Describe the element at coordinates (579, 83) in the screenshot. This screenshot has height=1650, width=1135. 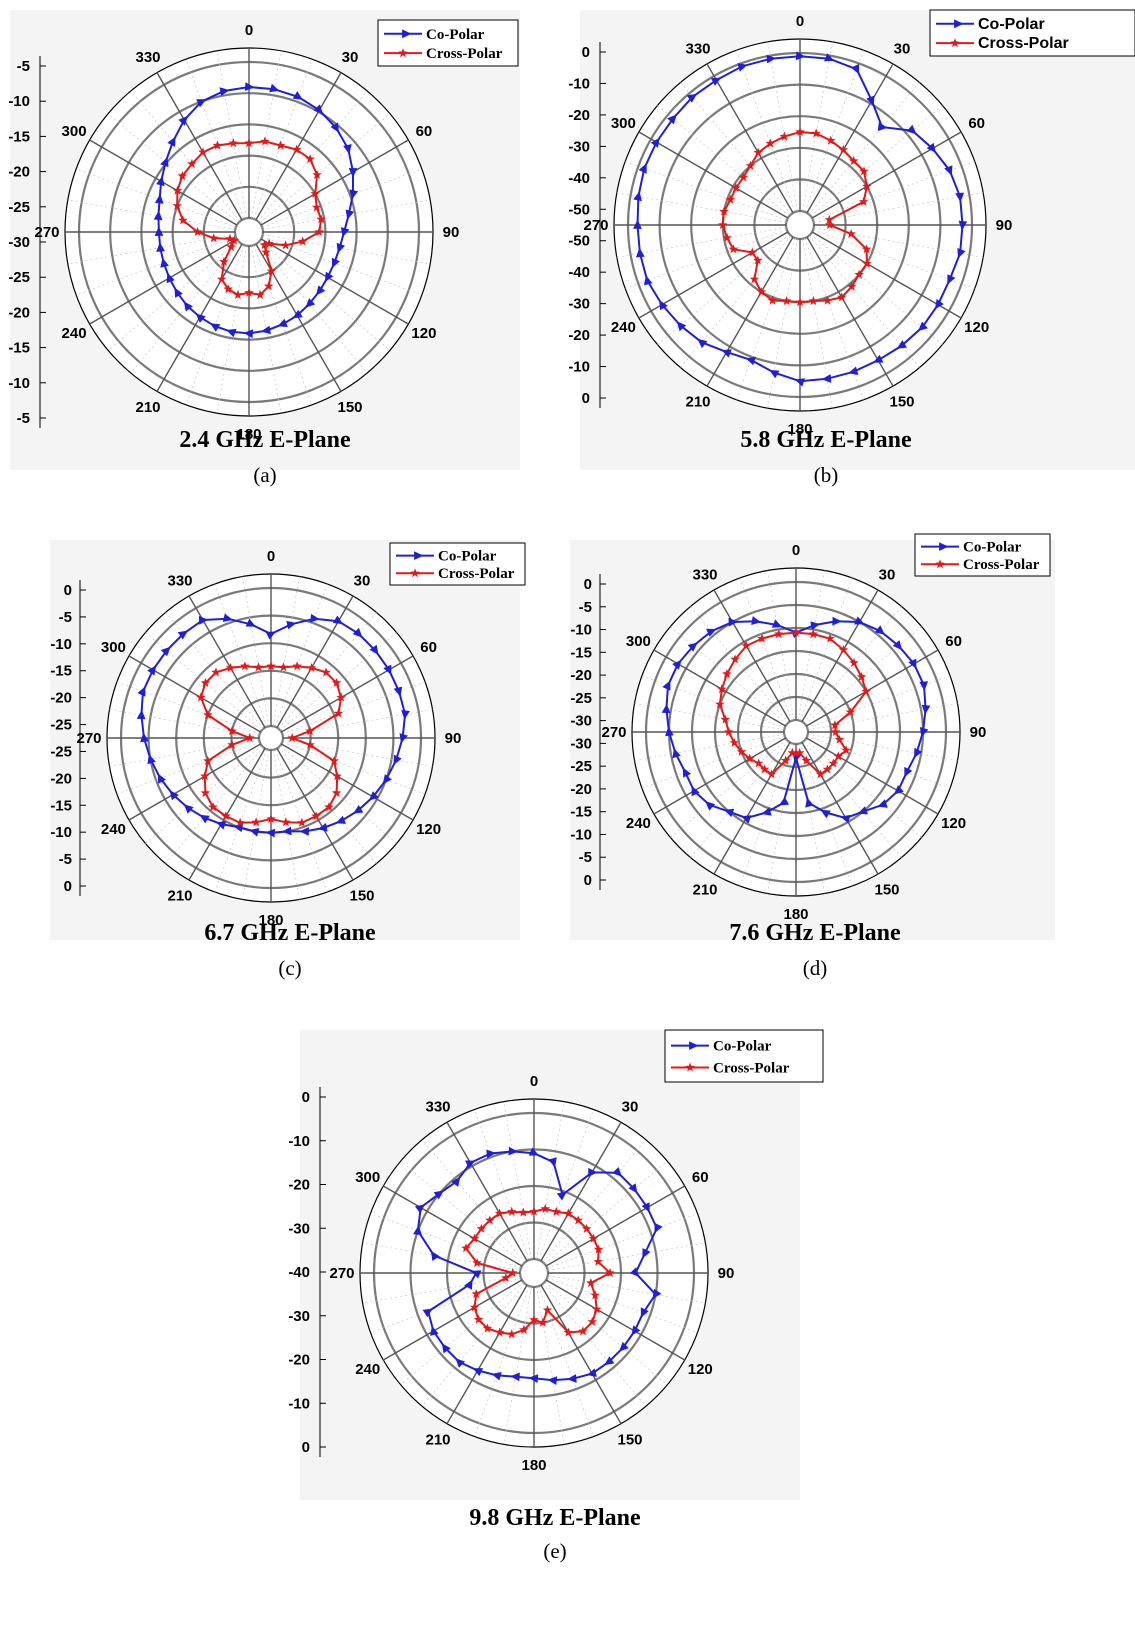
I see `radial-tick-label: -10` at that location.